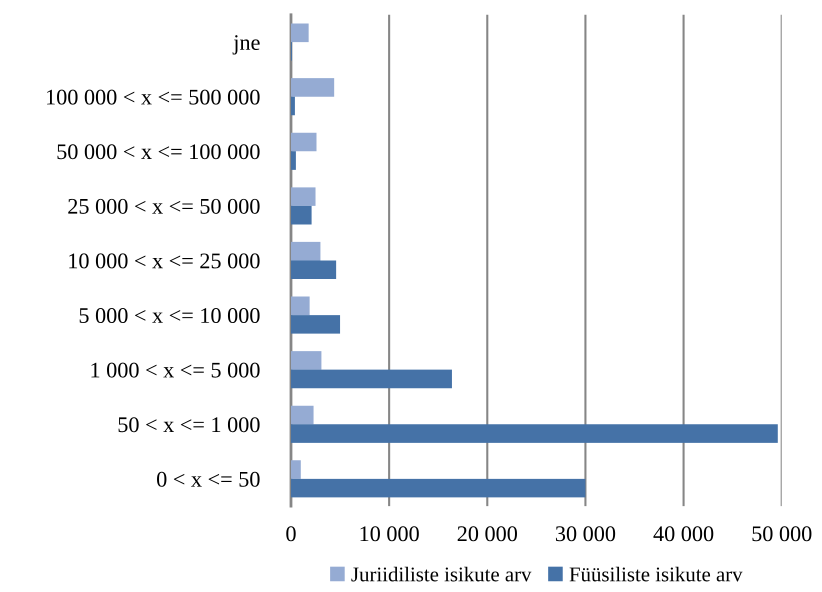 The width and height of the screenshot is (822, 592). I want to click on y-tick-label: 50 < x <= 1 000, so click(189, 424).